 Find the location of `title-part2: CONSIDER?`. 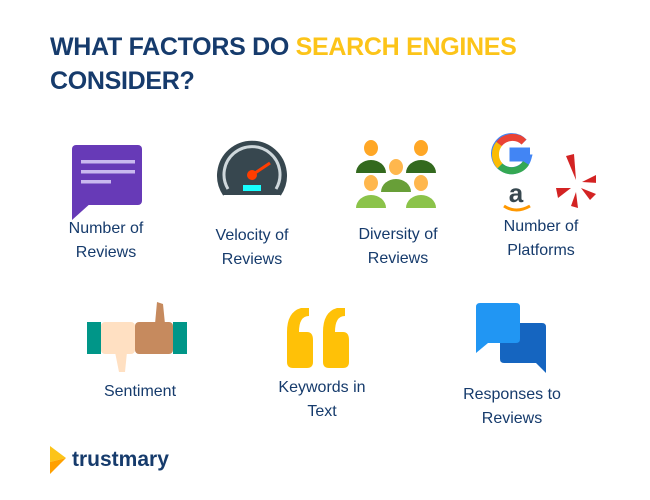

title-part2: CONSIDER? is located at coordinates (122, 81).